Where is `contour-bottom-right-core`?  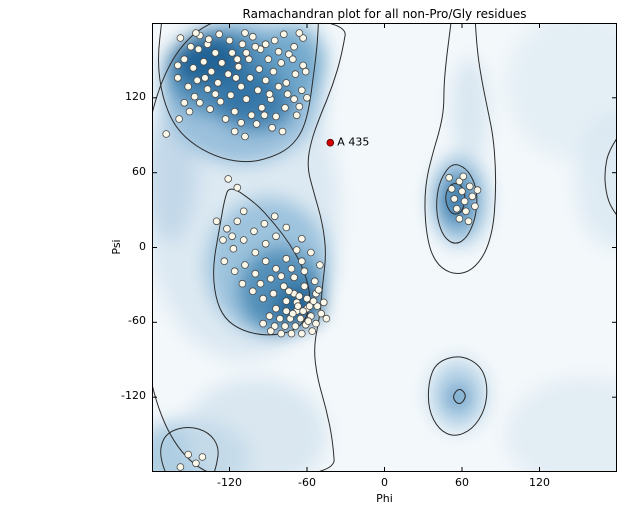 contour-bottom-right-core is located at coordinates (459, 397).